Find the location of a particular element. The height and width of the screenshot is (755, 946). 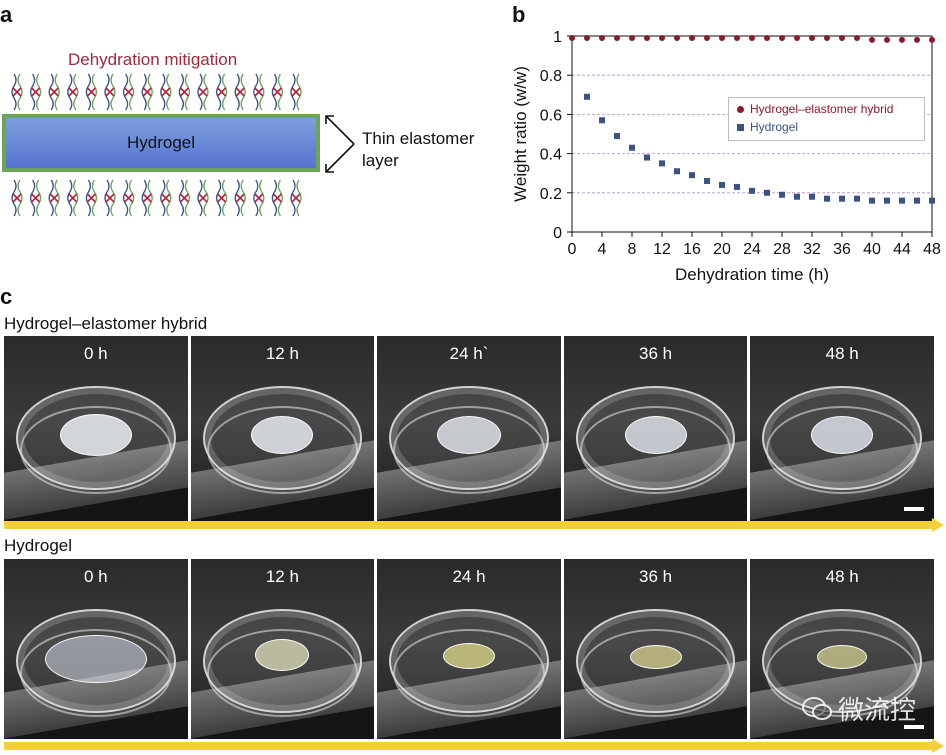

y-tick-label: 0.8 is located at coordinates (551, 76).